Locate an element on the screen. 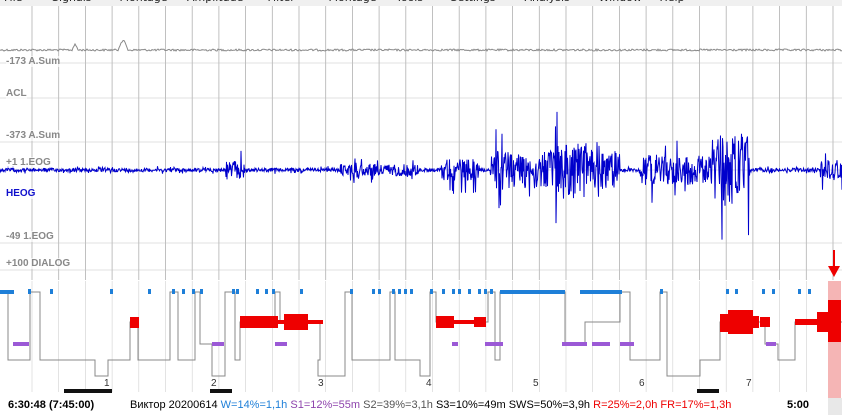 This screenshot has width=842, height=415. channel-label-dialog: +100 DIALOG is located at coordinates (38, 263).